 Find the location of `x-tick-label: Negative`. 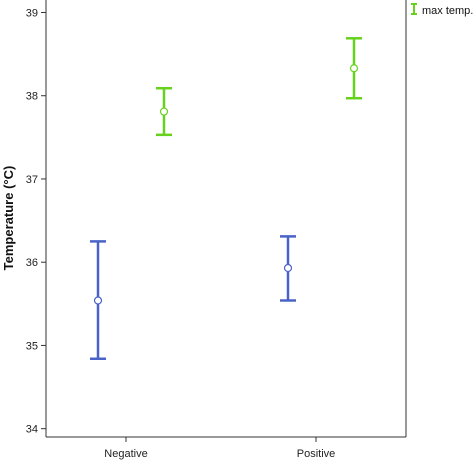

x-tick-label: Negative is located at coordinates (125, 454).